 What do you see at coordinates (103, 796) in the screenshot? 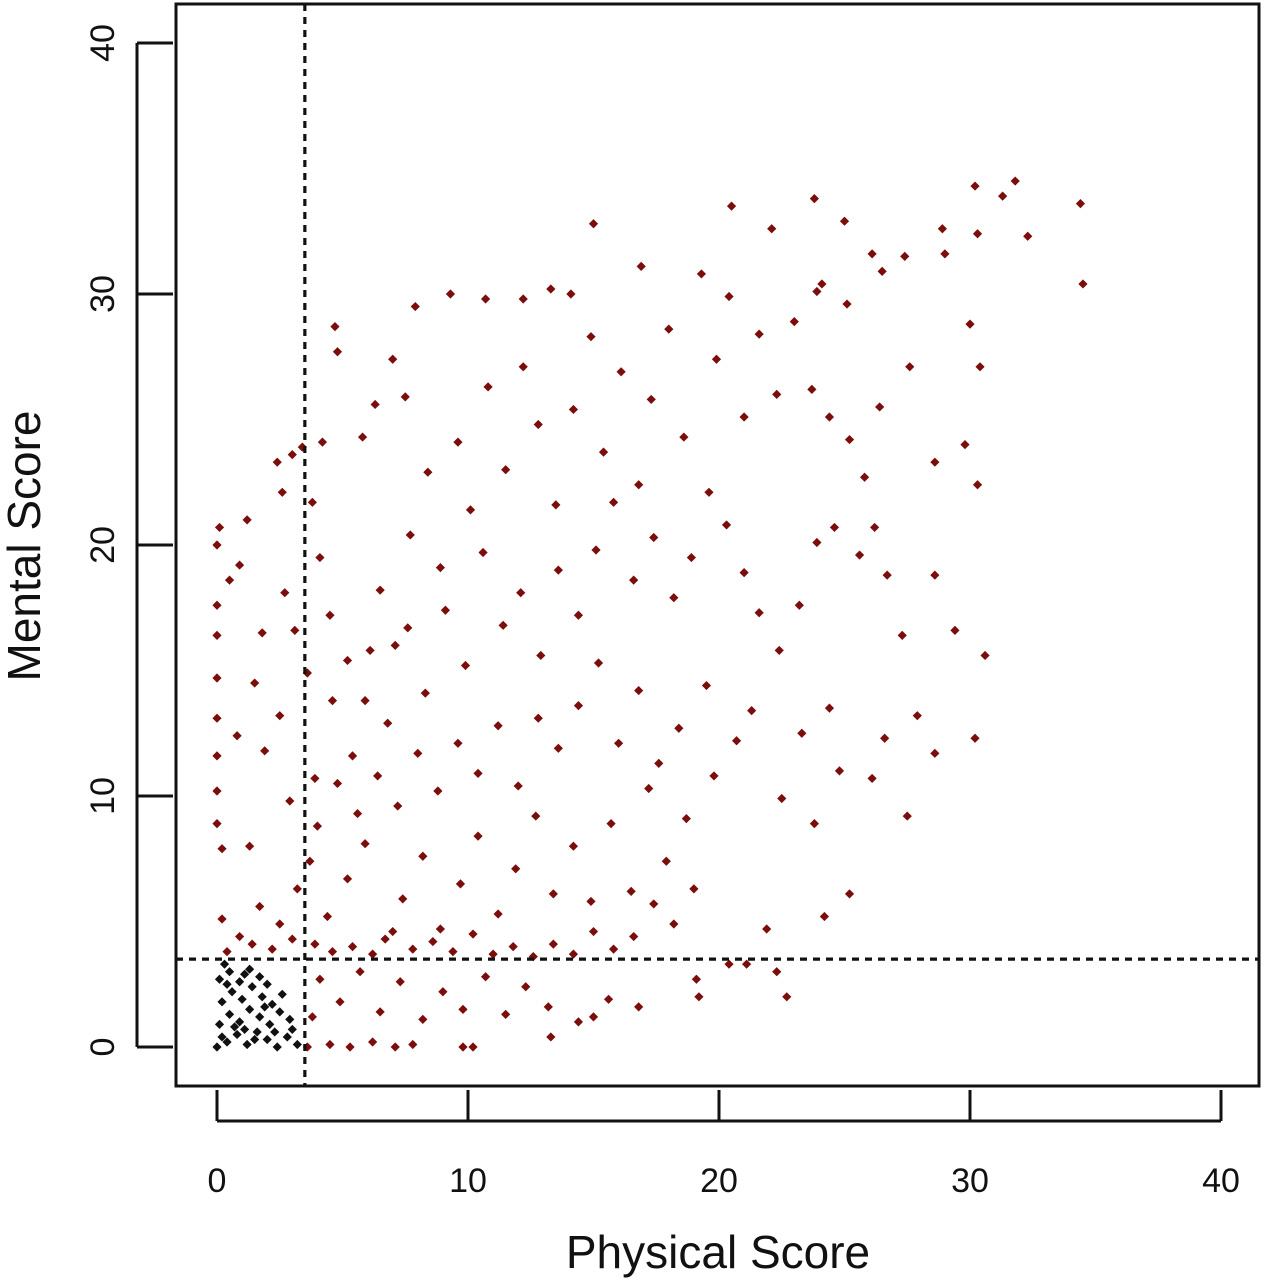
I see `y-tick-label: 10` at bounding box center [103, 796].